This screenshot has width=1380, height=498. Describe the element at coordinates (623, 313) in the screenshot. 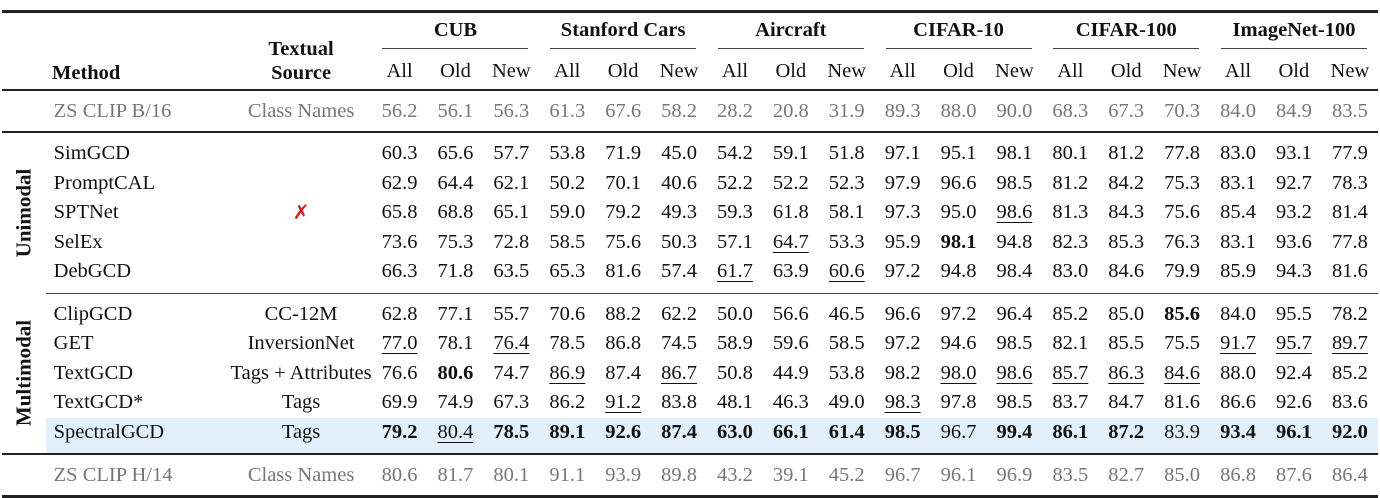

I see `value: 88.2` at that location.